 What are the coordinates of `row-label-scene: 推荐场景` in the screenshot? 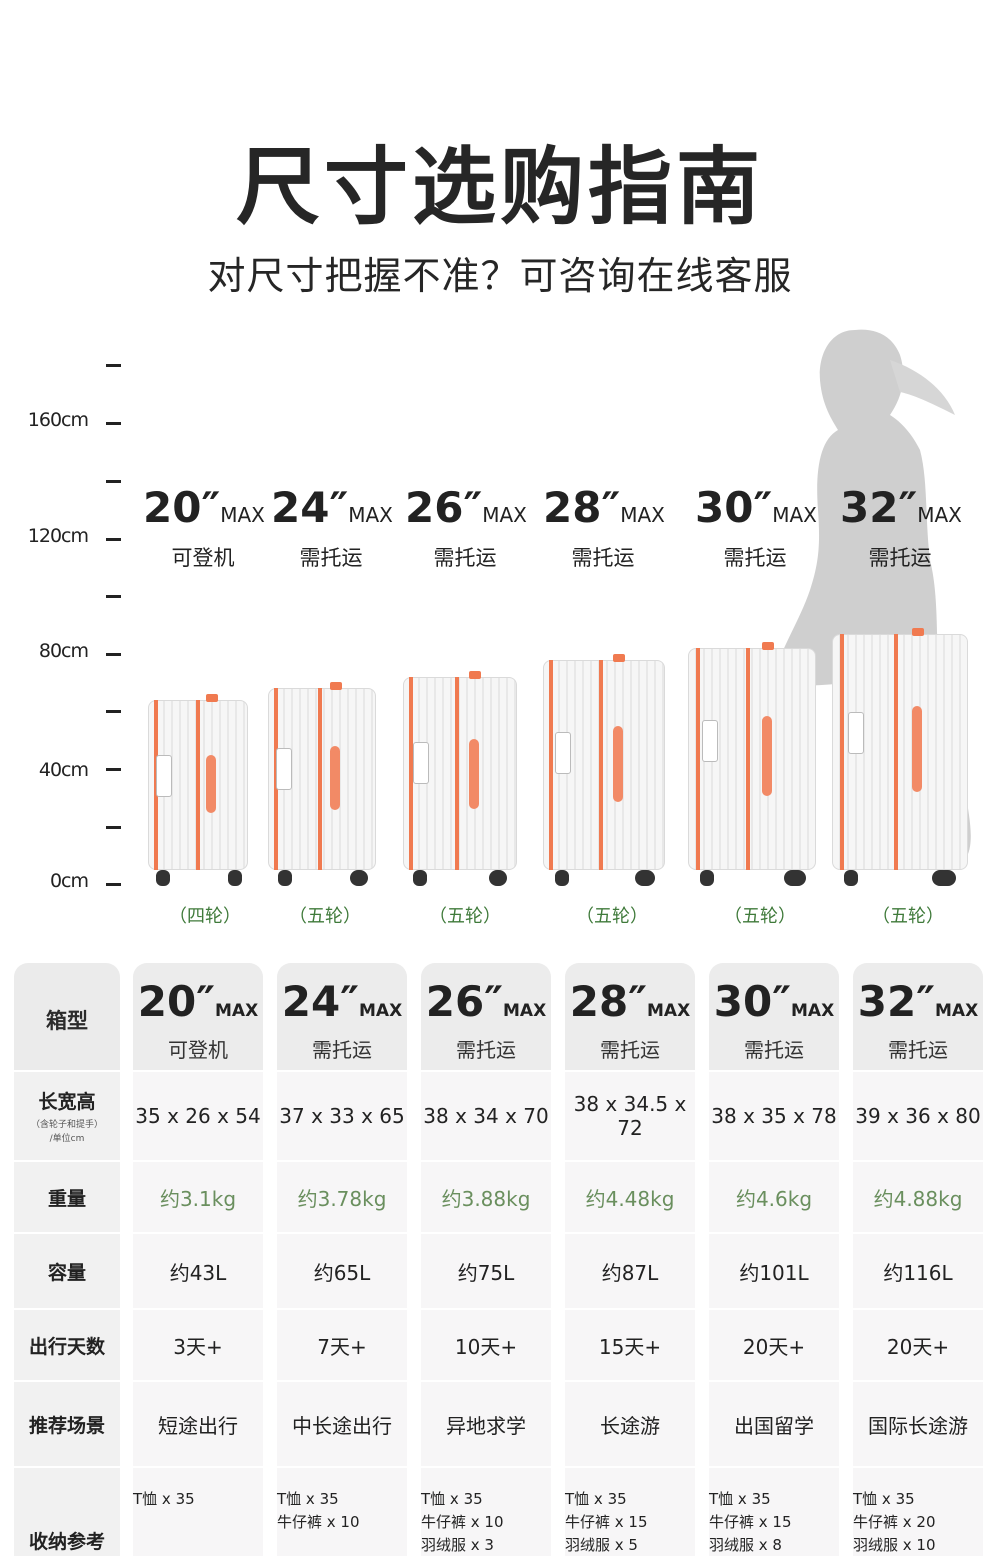 It's located at (67, 1423).